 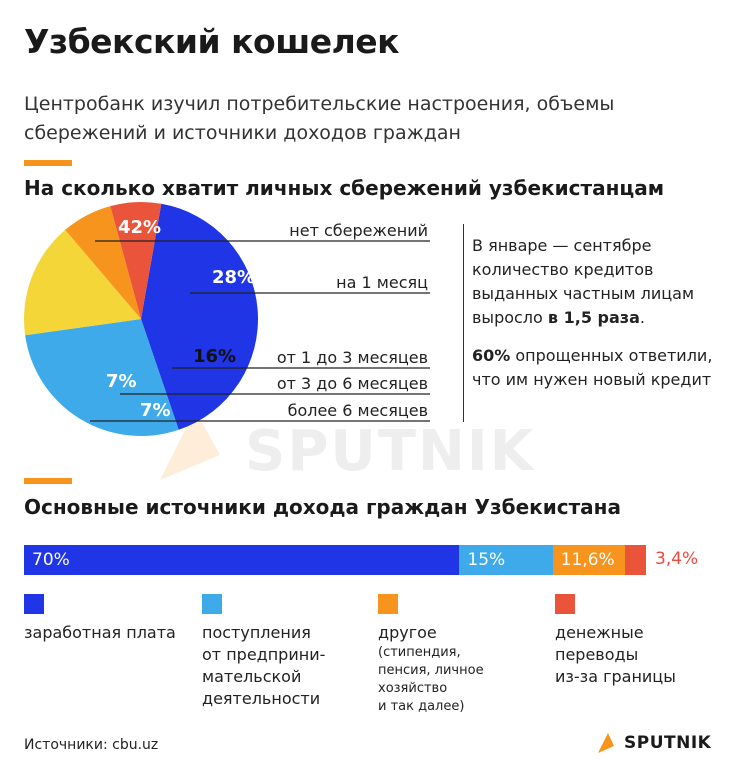 What do you see at coordinates (352, 383) in the screenshot?
I see `pie-category-label: от 3 до 6 месяцев` at bounding box center [352, 383].